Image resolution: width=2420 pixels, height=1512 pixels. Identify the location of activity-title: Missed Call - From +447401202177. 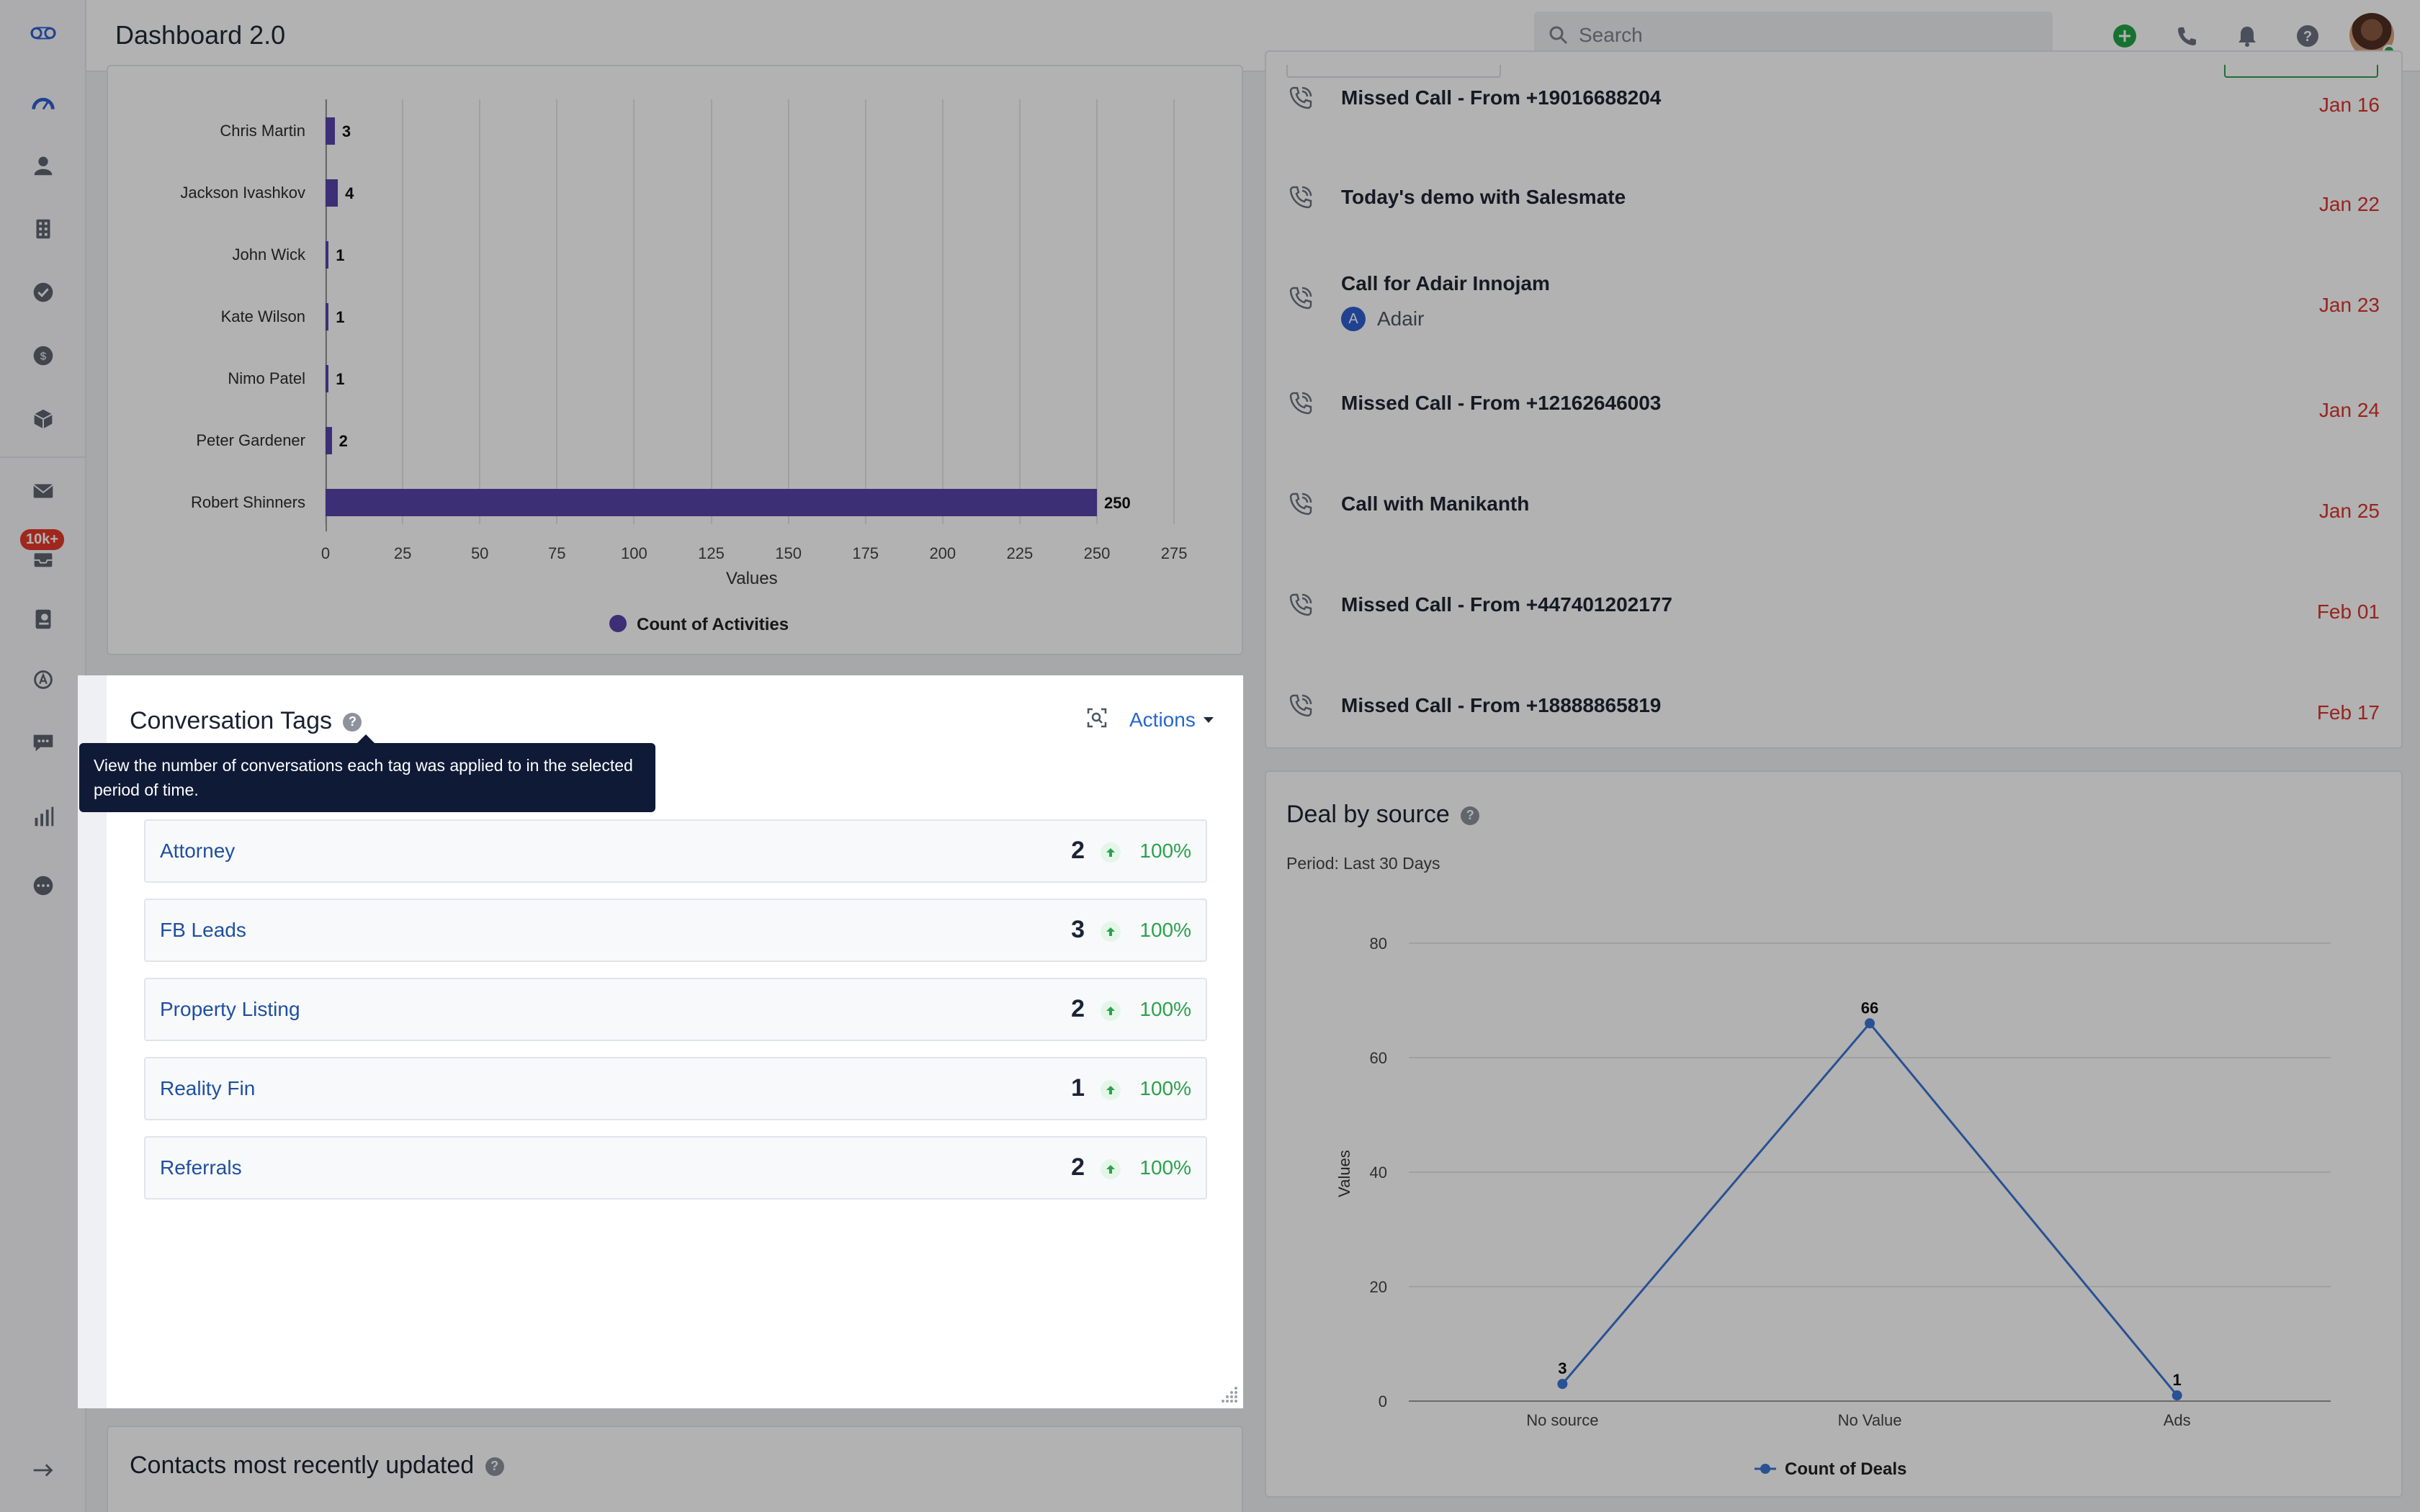
(1506, 604).